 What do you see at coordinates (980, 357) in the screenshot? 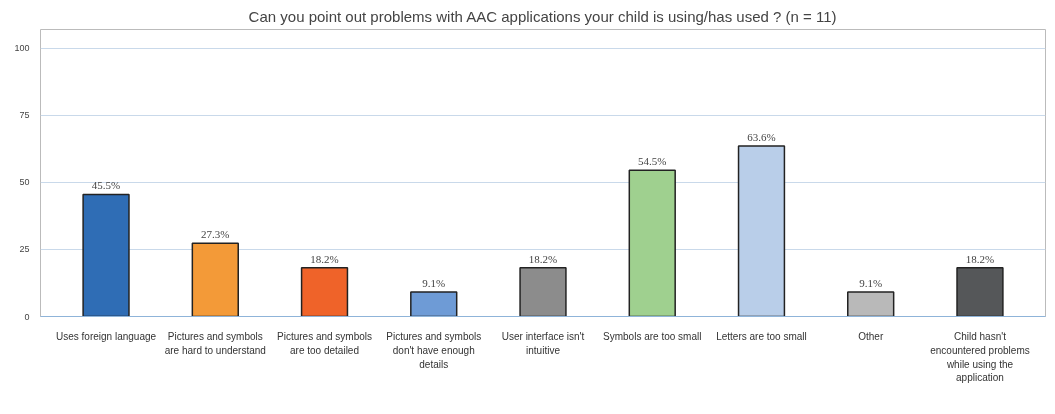
I see `x-tick-label: Child hasn't encountered problems while using the application` at bounding box center [980, 357].